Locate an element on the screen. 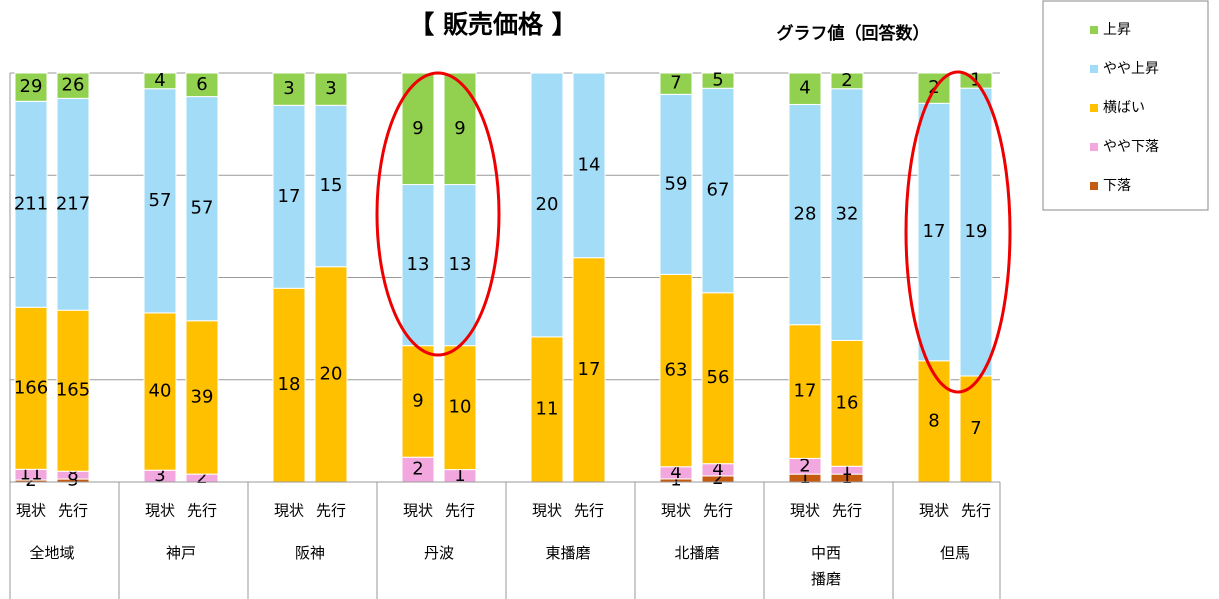  group-label: 北播磨 is located at coordinates (696, 553).